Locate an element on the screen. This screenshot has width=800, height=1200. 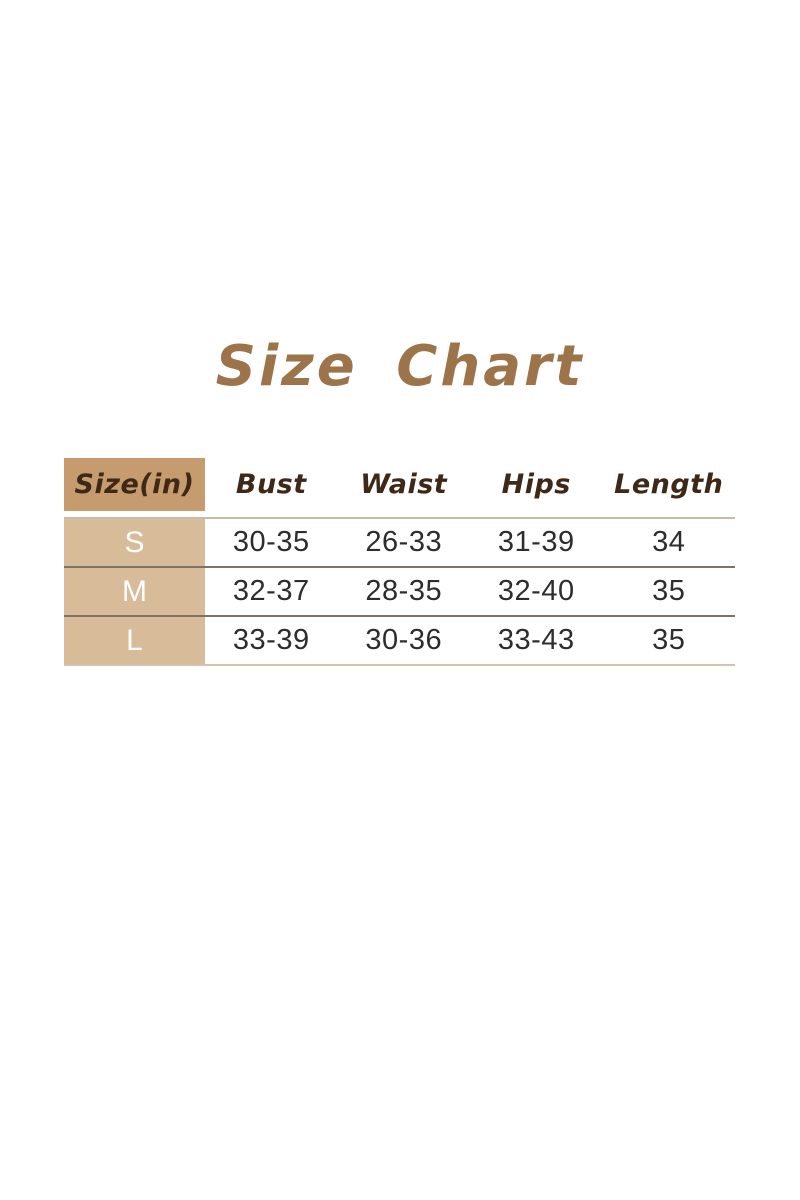
header-cell-length: Length is located at coordinates (669, 484).